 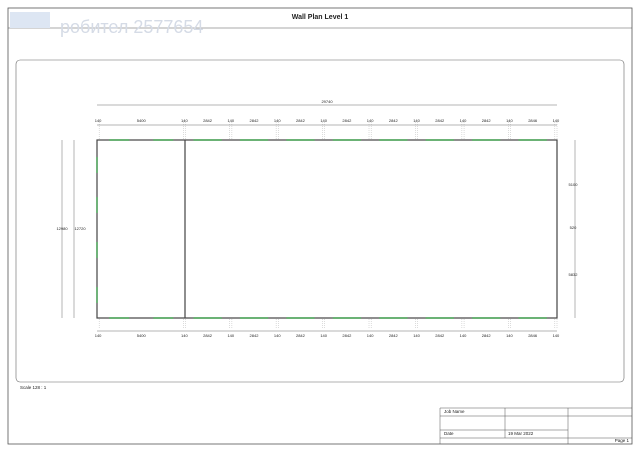 I want to click on title-block, so click(x=535, y=425).